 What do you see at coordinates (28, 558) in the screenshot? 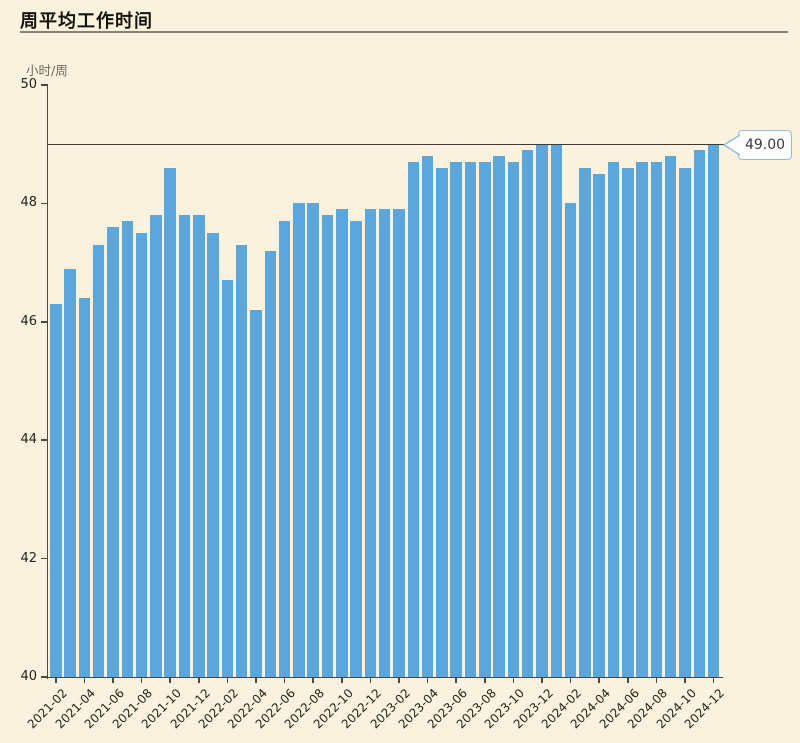
I see `y-axis-label: 42` at bounding box center [28, 558].